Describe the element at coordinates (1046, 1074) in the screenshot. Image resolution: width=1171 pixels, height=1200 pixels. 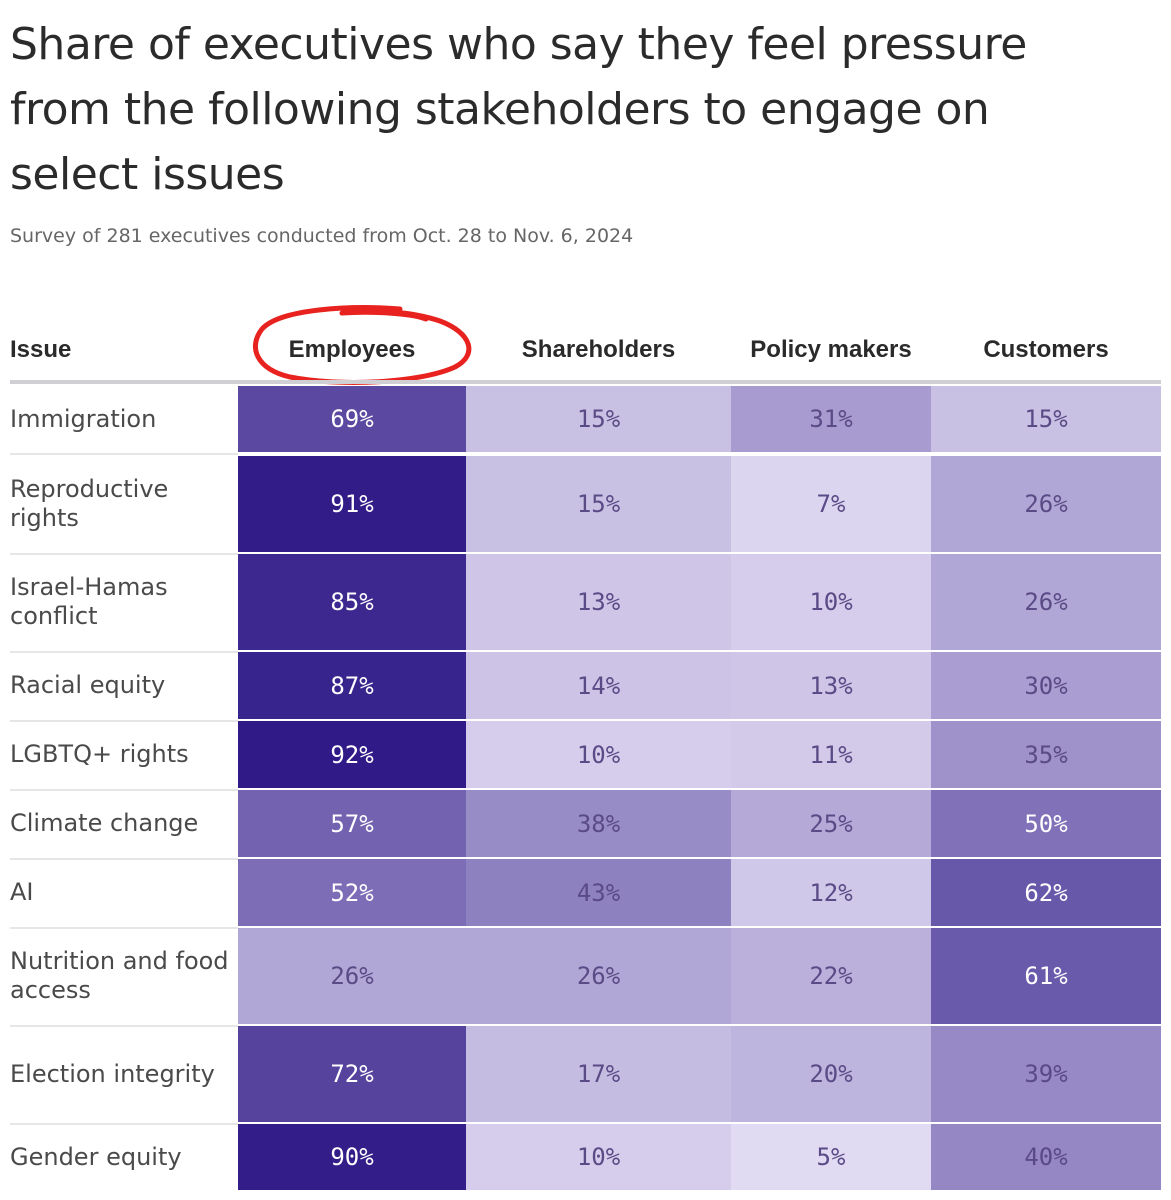
I see `heatmap-cell: 39%` at that location.